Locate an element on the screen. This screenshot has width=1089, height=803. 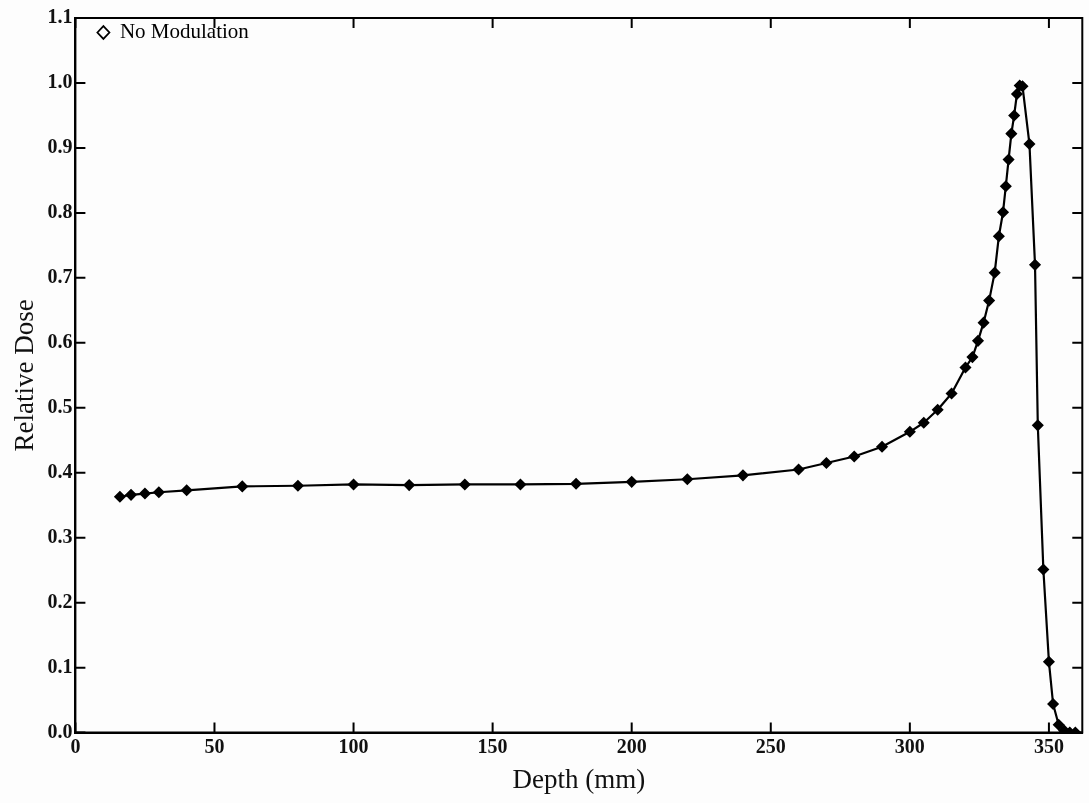
y-axis-title: Relative Dose is located at coordinates (24, 375).